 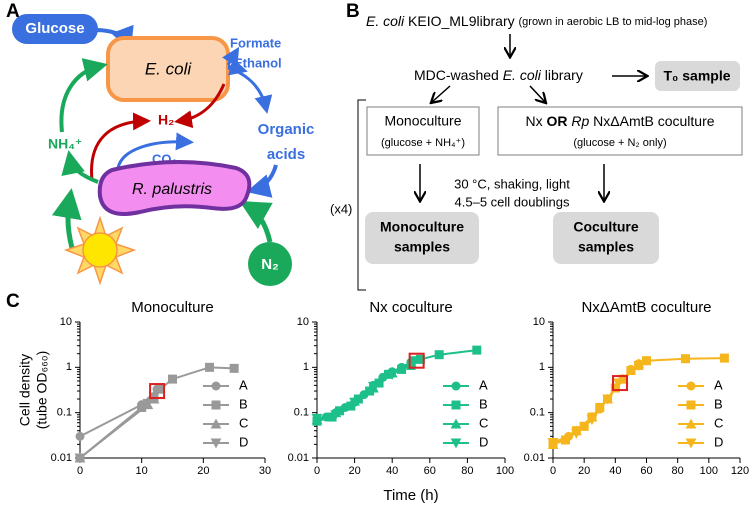 I want to click on chart-title: NxΔAmtB coculture, so click(x=646, y=307).